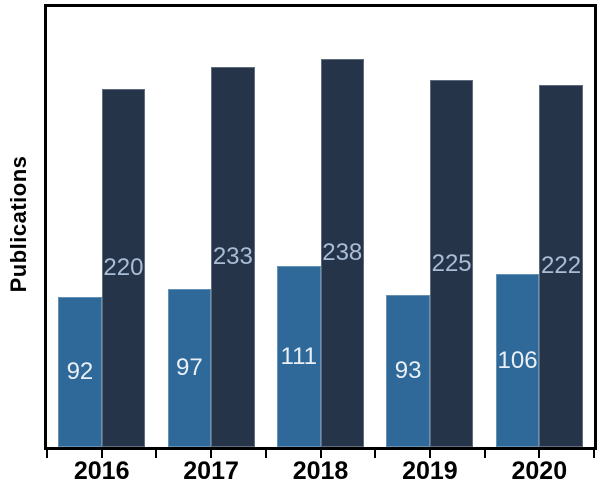 The height and width of the screenshot is (489, 600). I want to click on bar-2019-lower-series: 93, so click(408, 371).